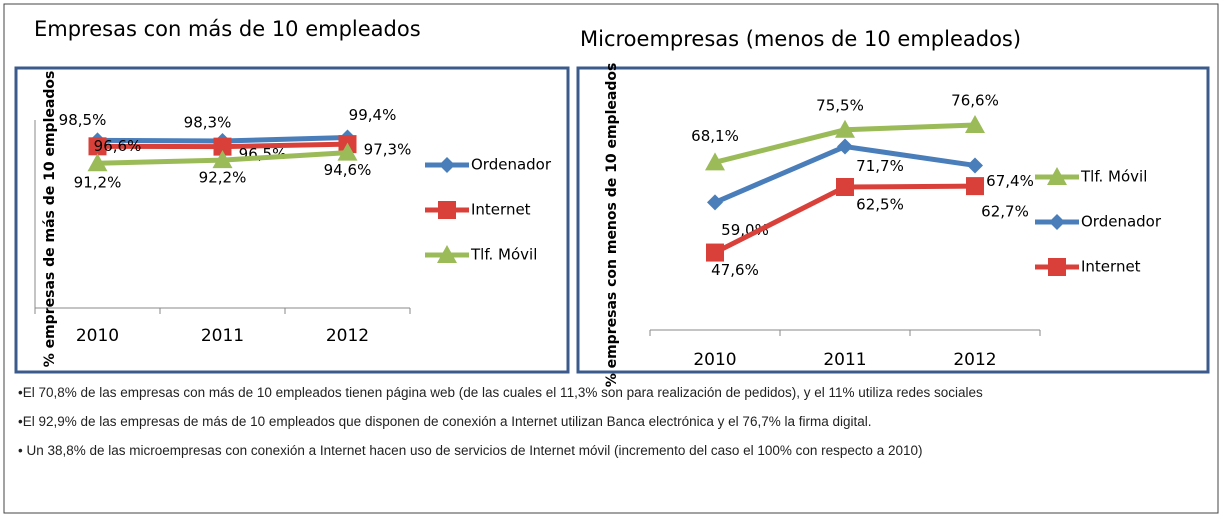  I want to click on y-axis-label: % empresas con menos de 10 empleados, so click(612, 225).